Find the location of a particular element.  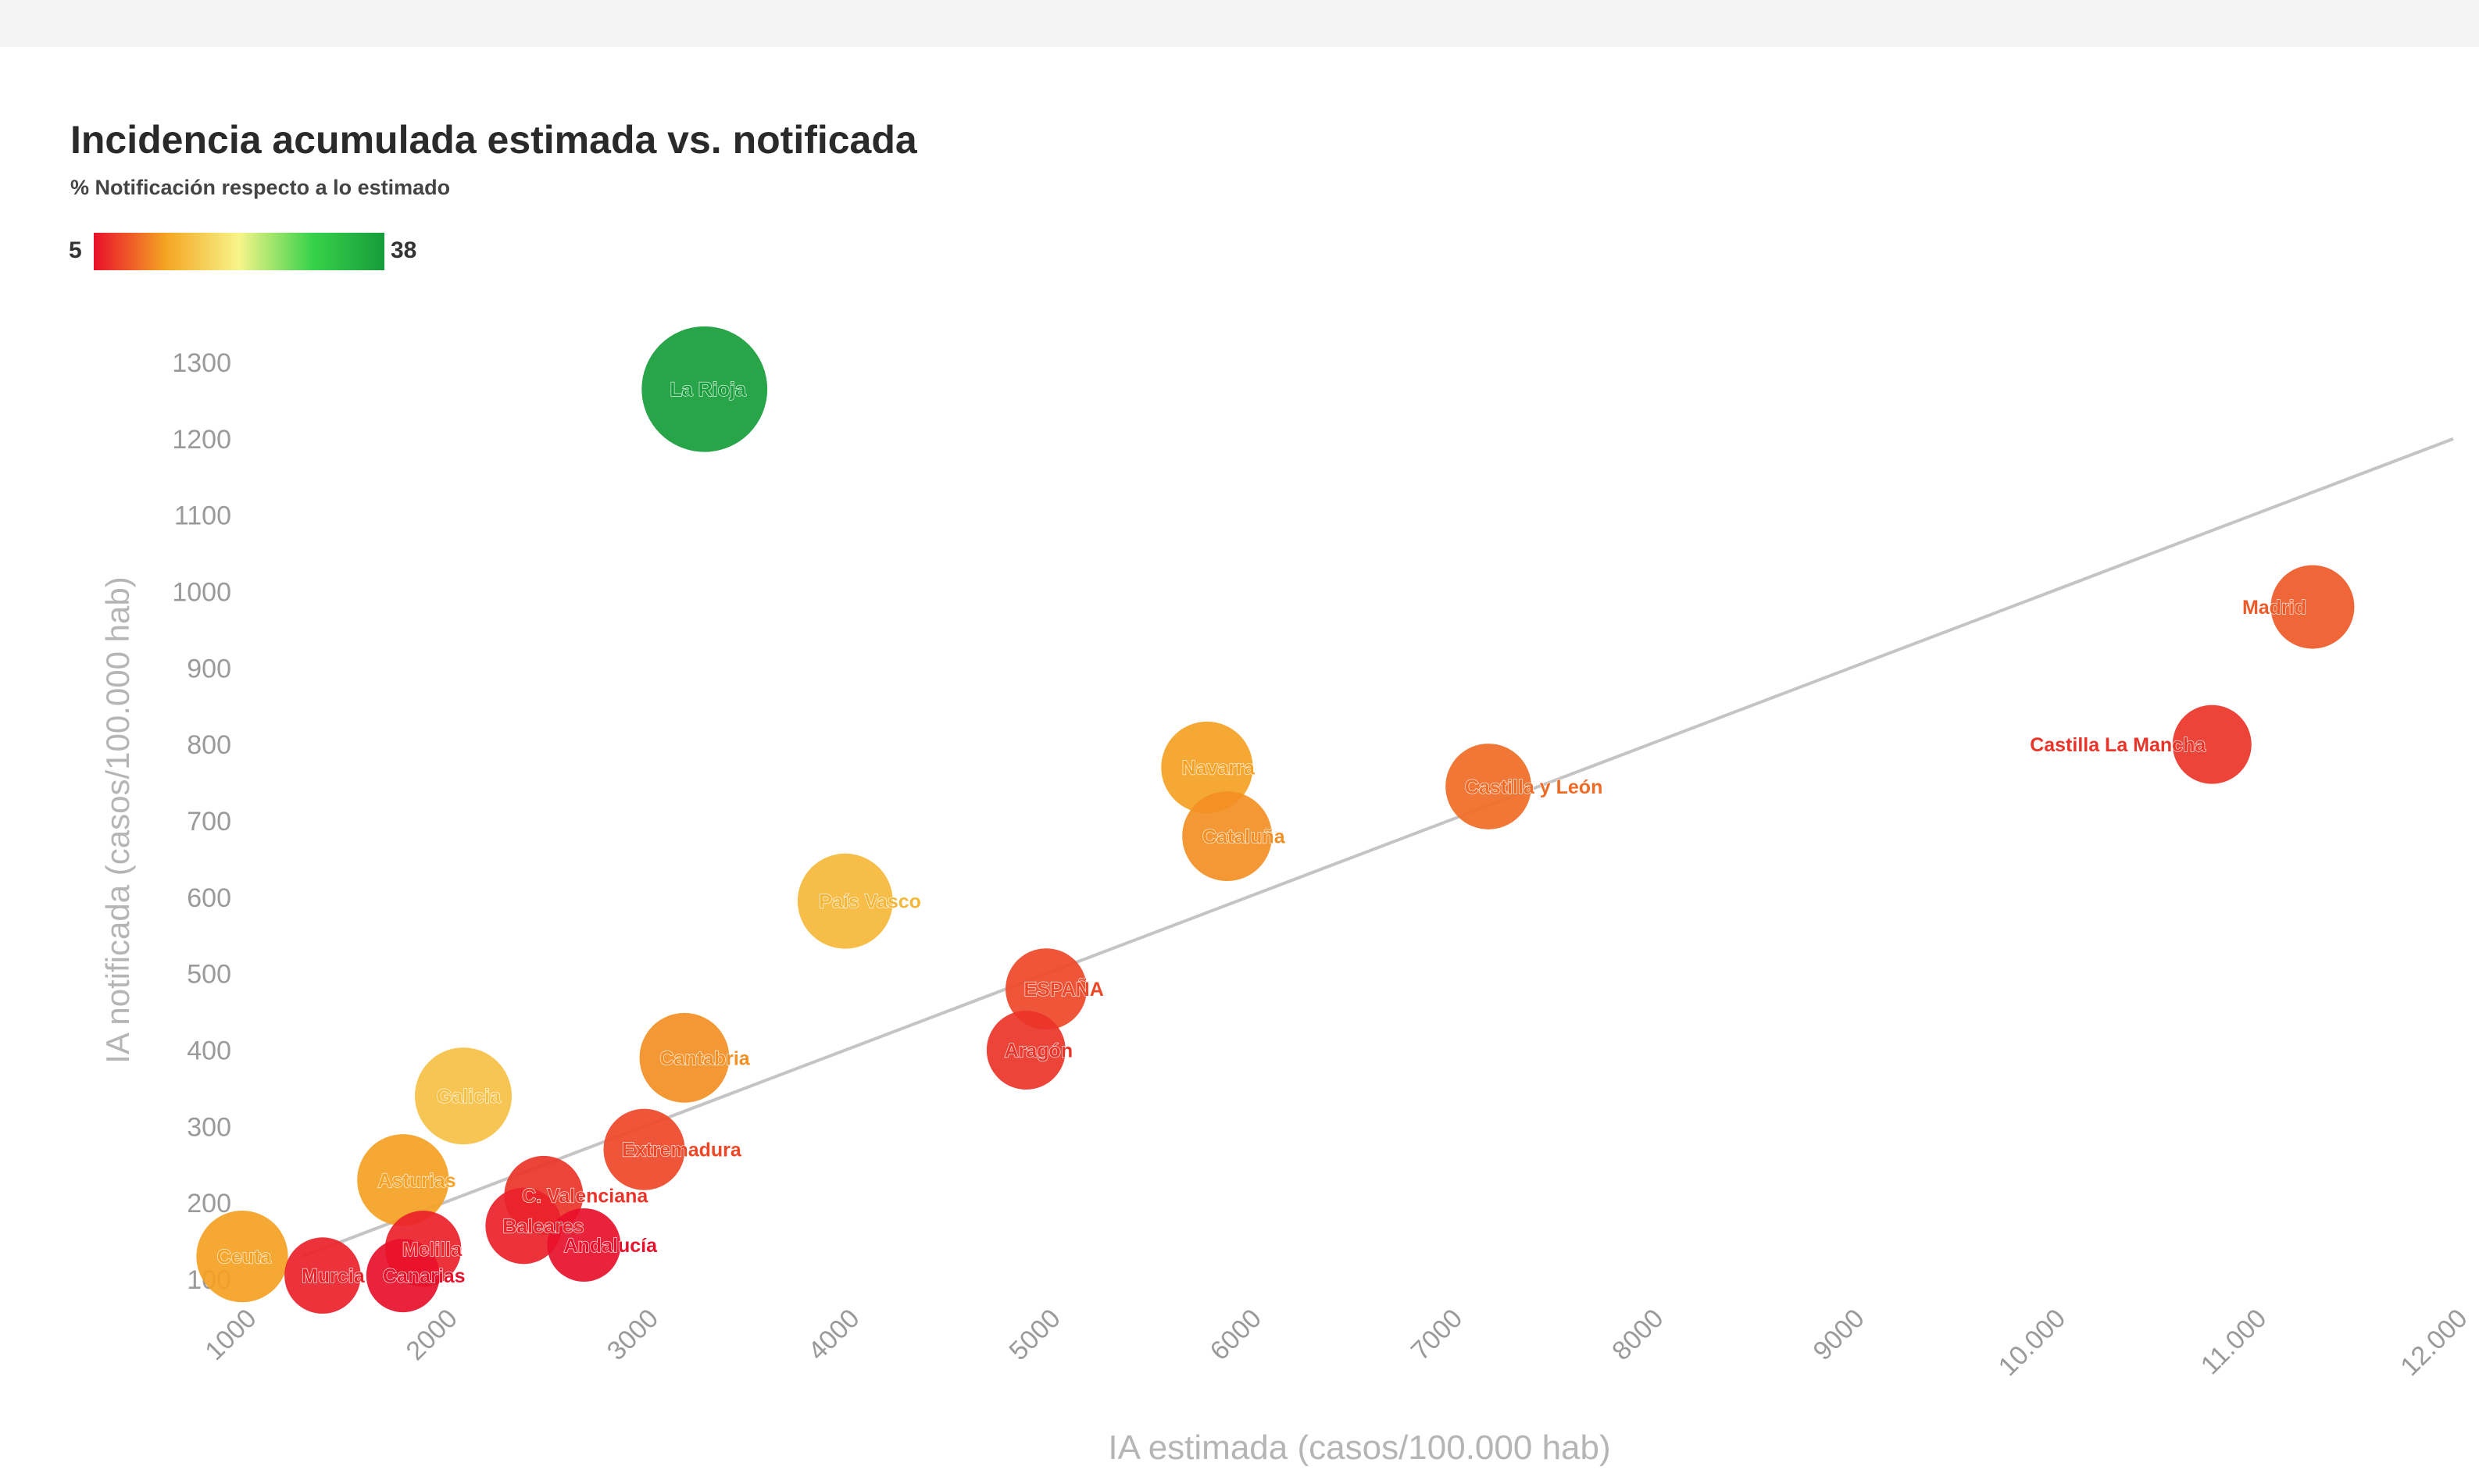

data-label: C. Valenciana is located at coordinates (585, 1196).